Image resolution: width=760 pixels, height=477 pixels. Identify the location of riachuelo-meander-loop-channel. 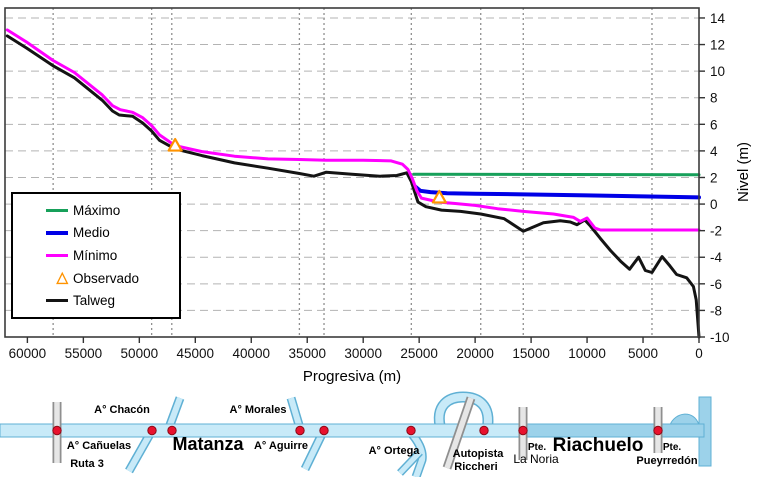
(463, 412).